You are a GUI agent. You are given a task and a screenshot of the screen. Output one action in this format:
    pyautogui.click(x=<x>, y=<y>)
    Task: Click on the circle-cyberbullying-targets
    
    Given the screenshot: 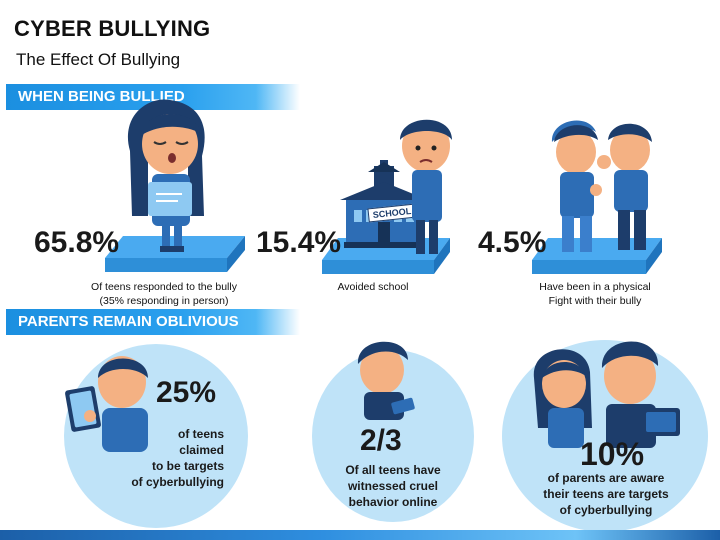 What is the action you would take?
    pyautogui.click(x=156, y=436)
    